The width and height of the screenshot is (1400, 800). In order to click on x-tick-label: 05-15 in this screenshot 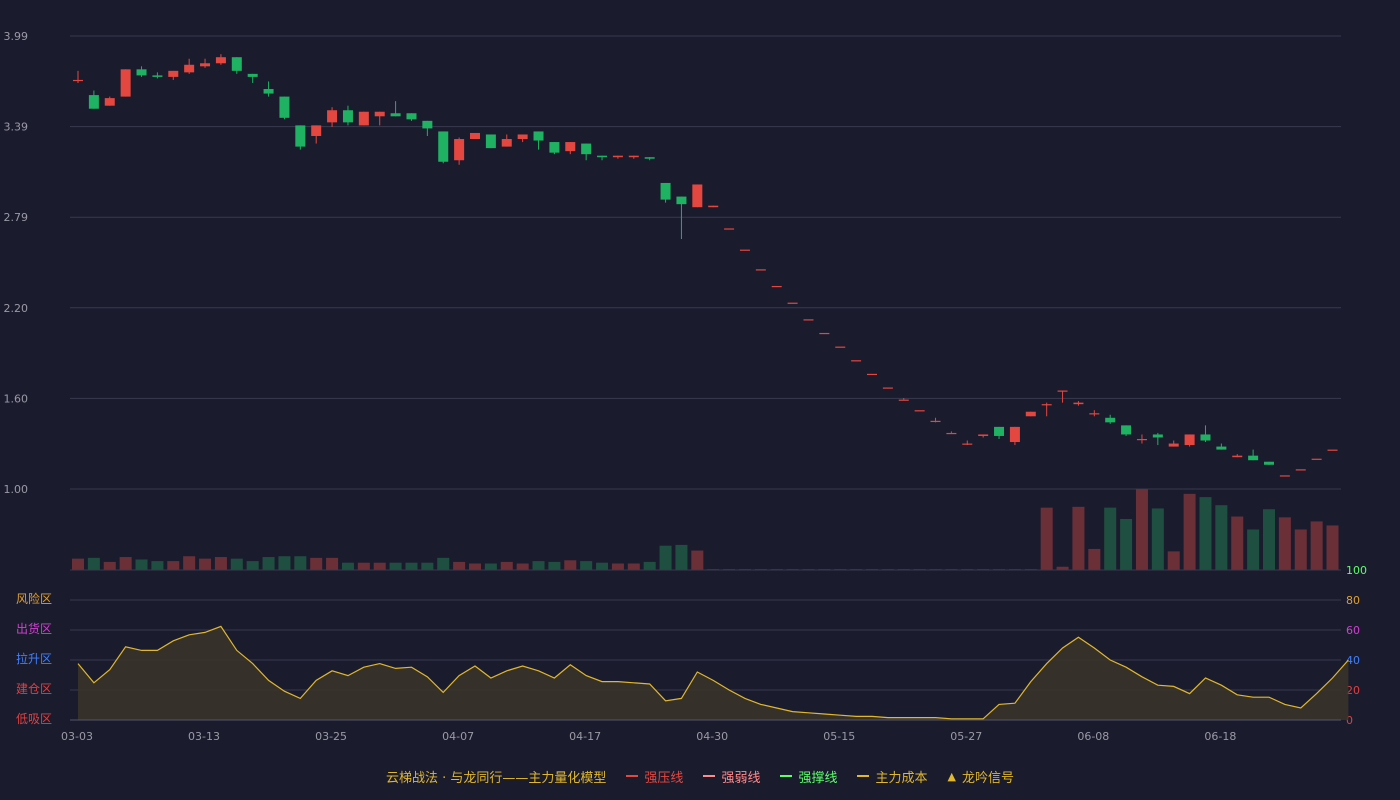, I will do `click(839, 736)`.